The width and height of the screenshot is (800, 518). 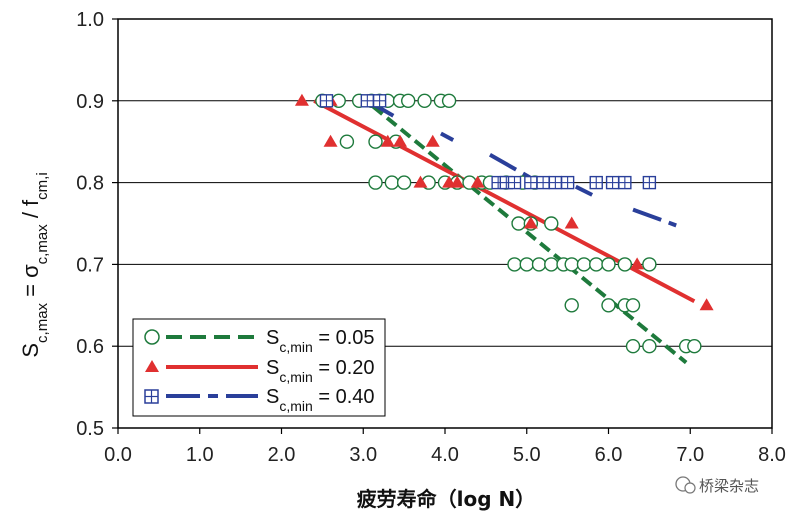 I want to click on watermark: 桥梁杂志, so click(x=717, y=485).